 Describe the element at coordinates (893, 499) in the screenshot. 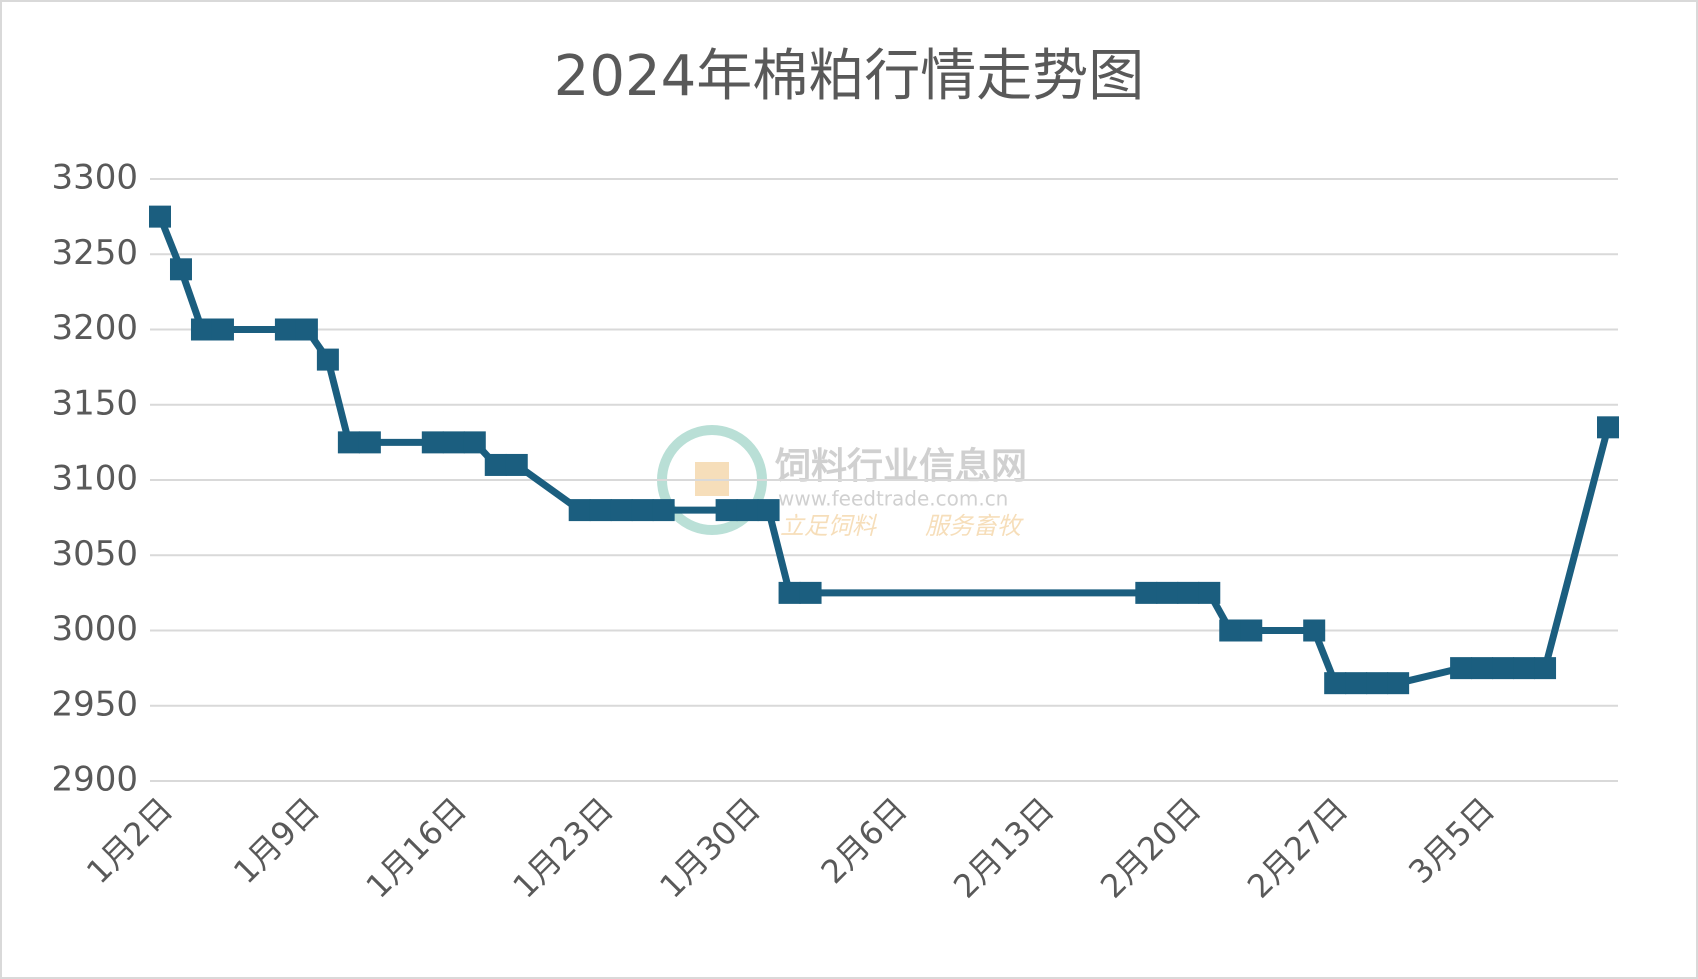

I see `watermark-url: www.feedtrade.com.cn` at that location.